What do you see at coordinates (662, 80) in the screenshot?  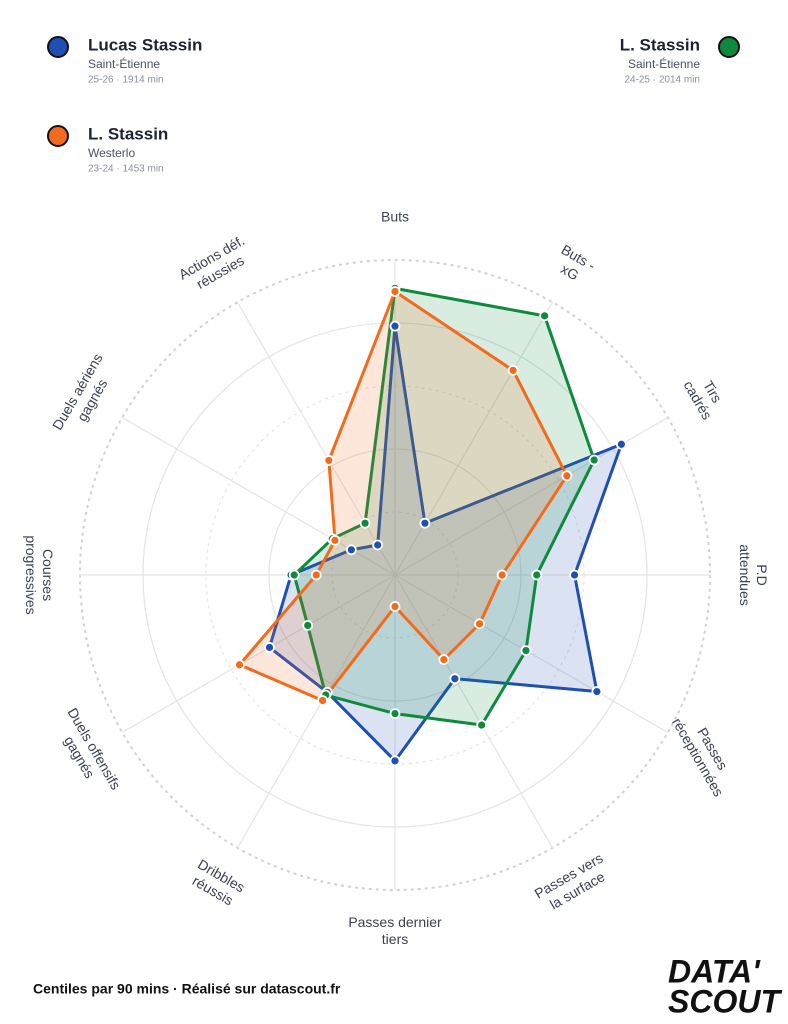 I see `legend-meta: 24-25 · 2014 min` at bounding box center [662, 80].